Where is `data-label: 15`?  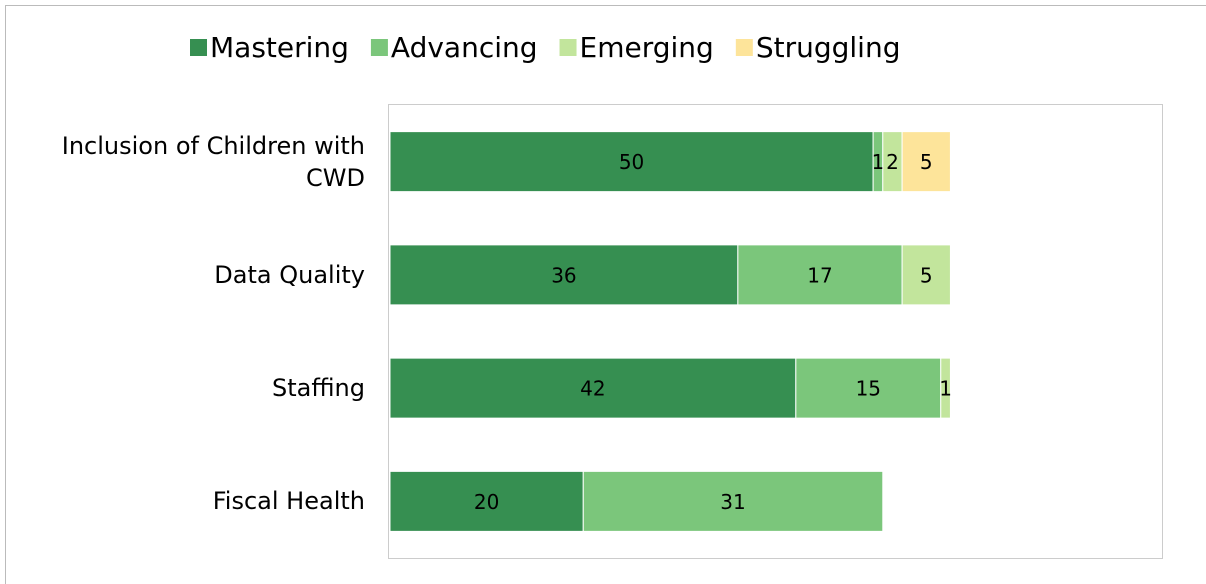 data-label: 15 is located at coordinates (868, 389).